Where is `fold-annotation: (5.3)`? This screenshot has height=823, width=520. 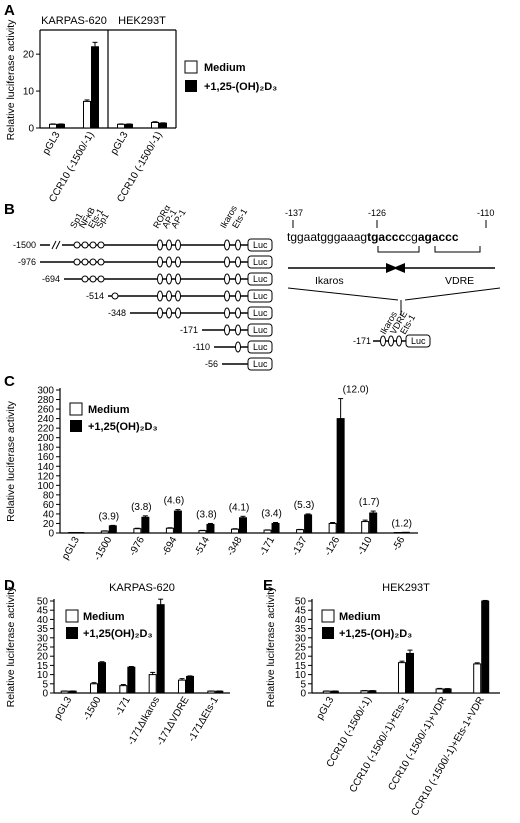
fold-annotation: (5.3) is located at coordinates (304, 505).